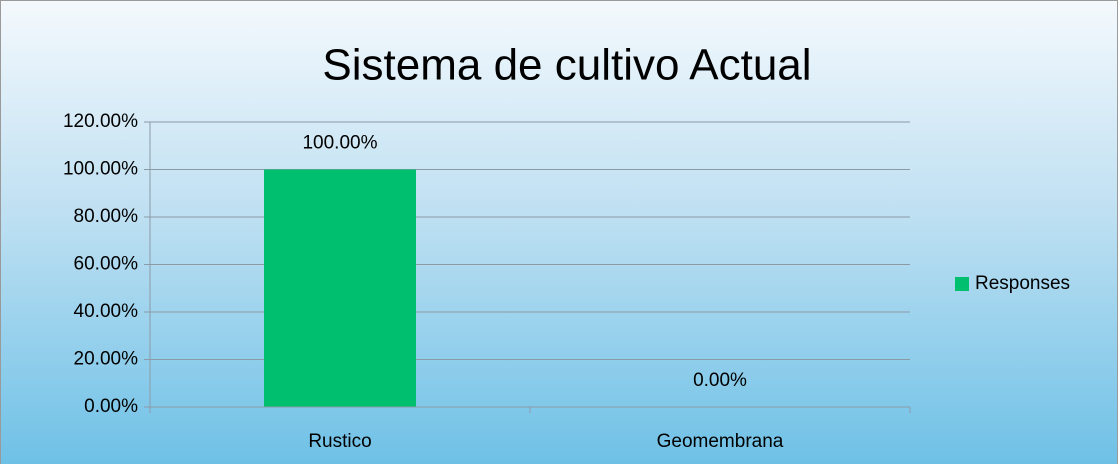 This screenshot has height=464, width=1118. Describe the element at coordinates (106, 311) in the screenshot. I see `y-tick-label: 40.00%` at that location.